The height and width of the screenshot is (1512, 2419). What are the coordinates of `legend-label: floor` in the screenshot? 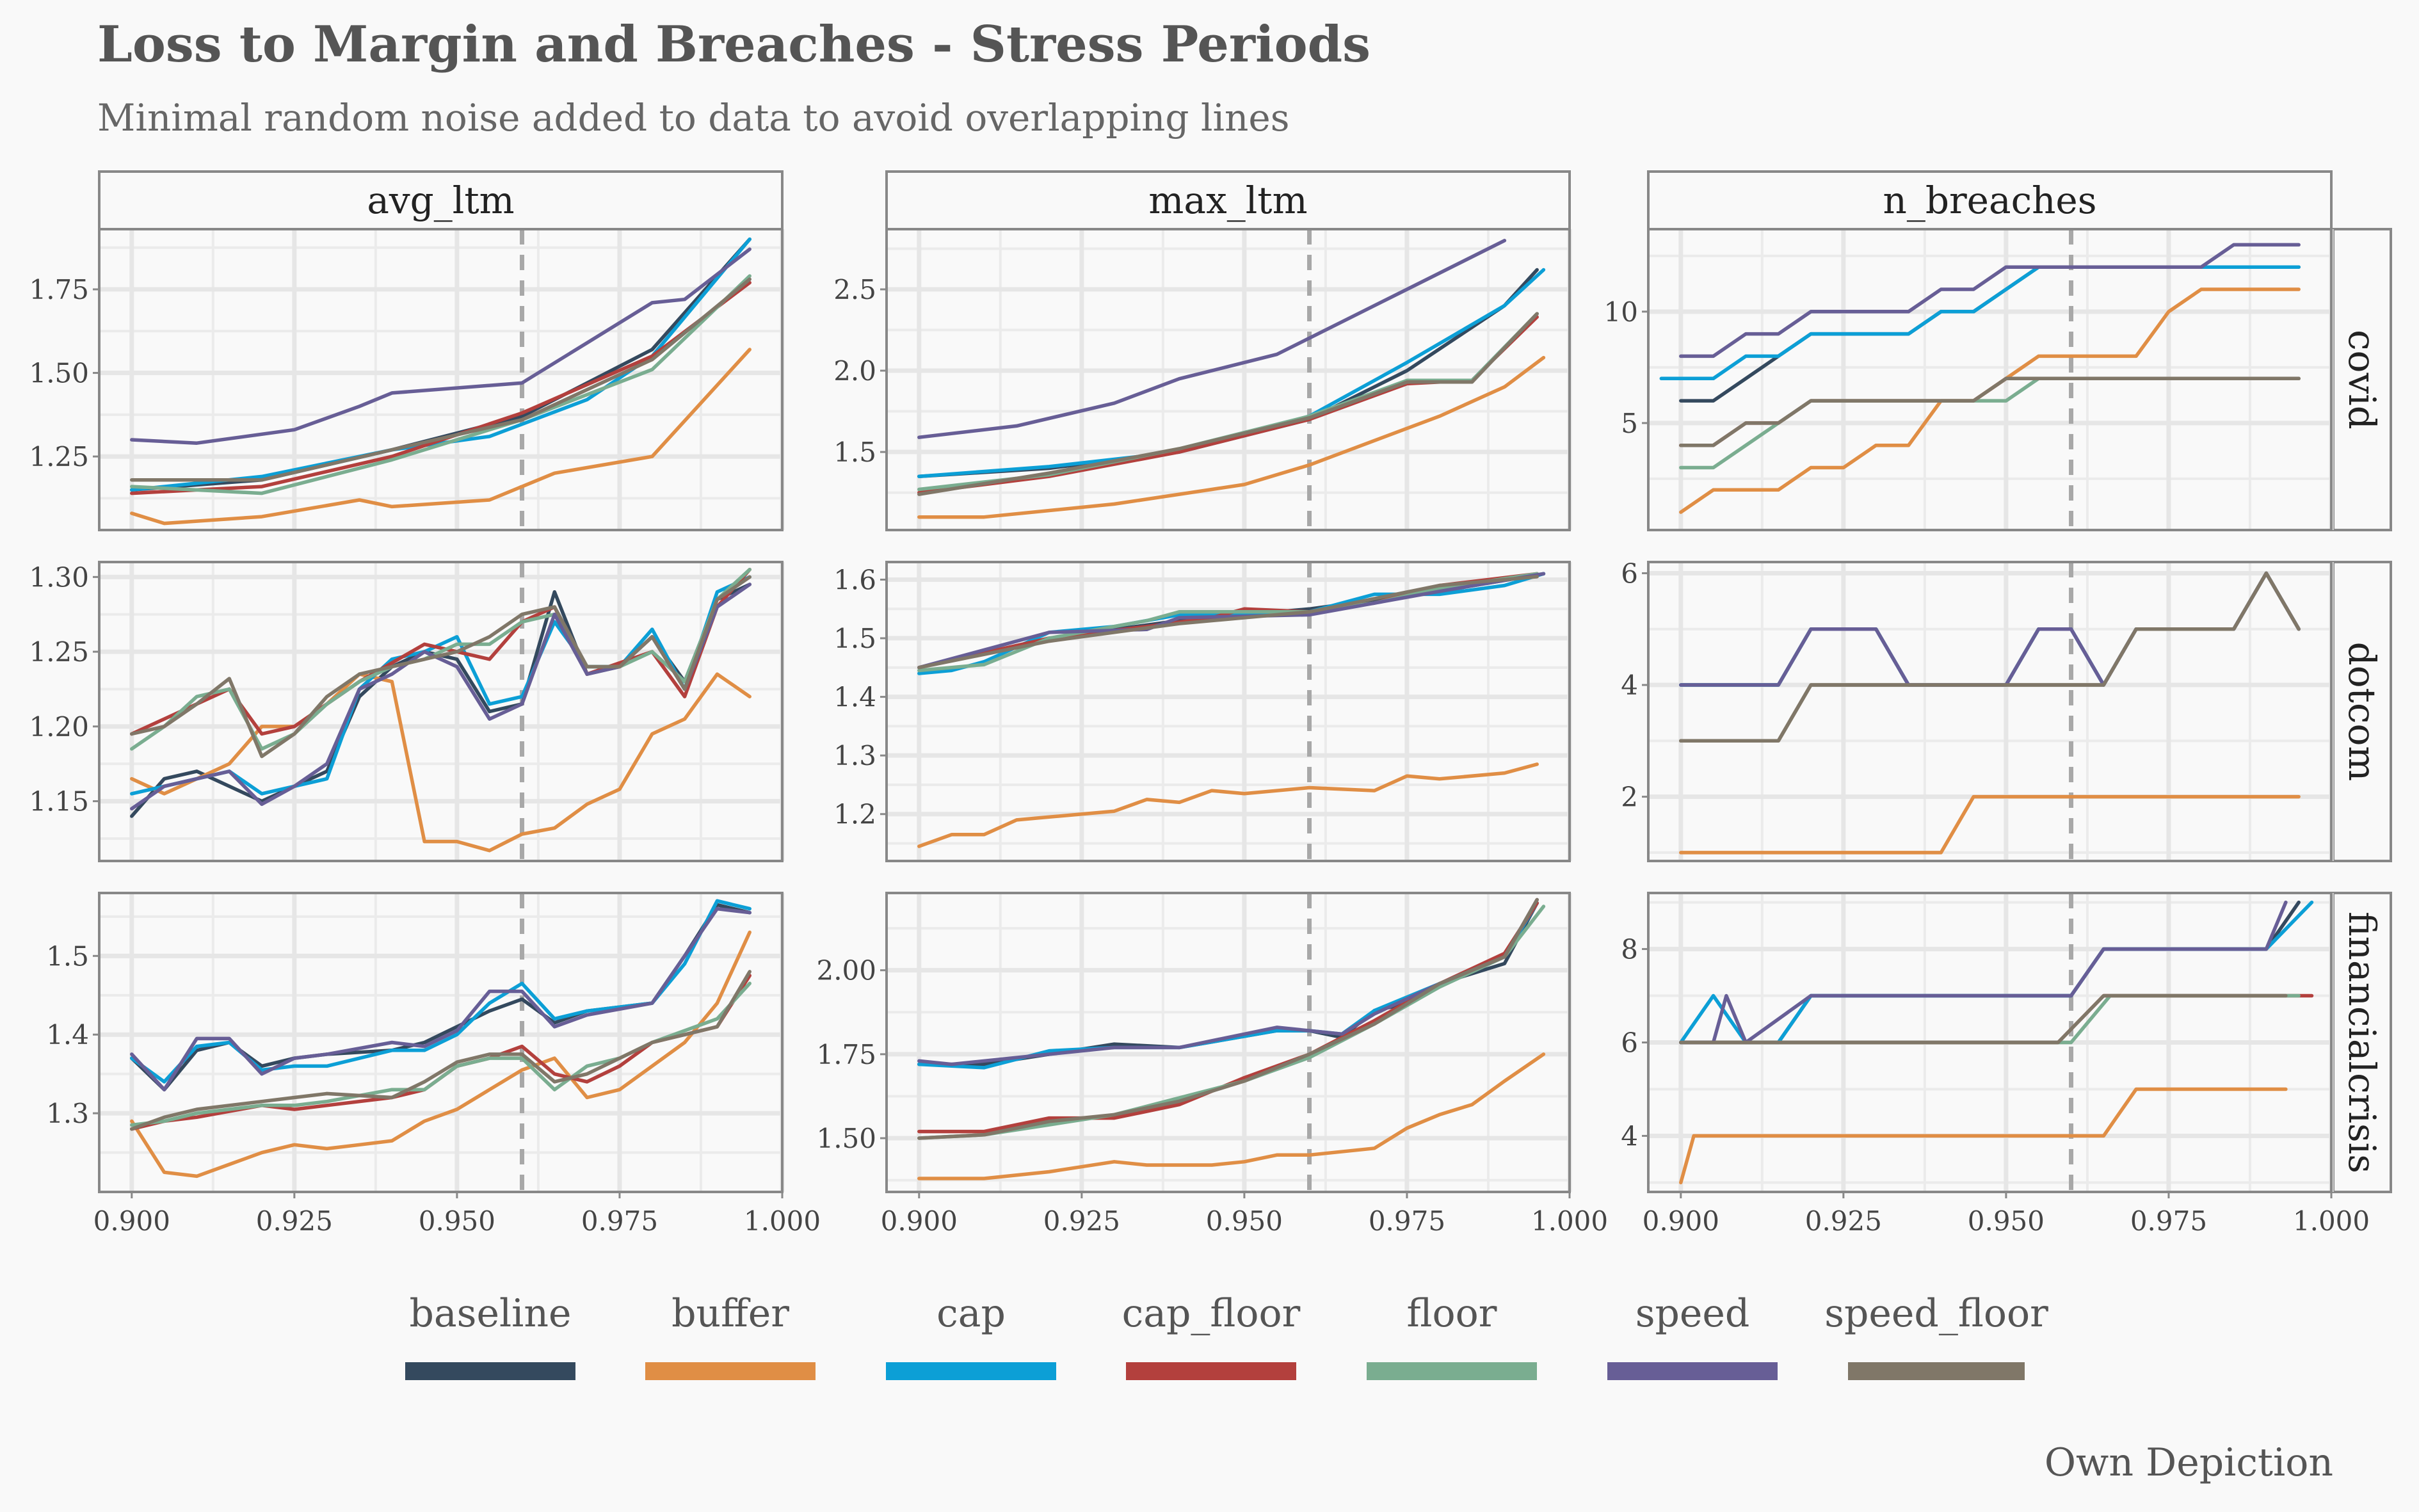 It's located at (1452, 1313).